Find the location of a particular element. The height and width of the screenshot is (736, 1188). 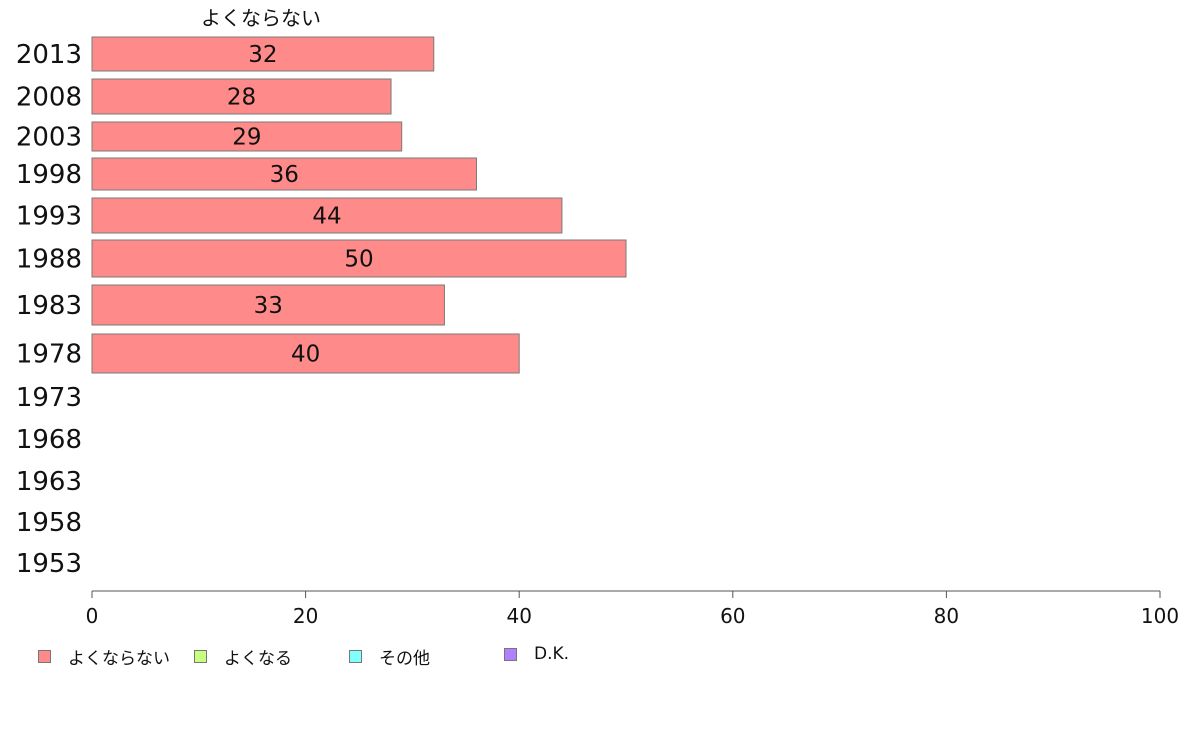

y-tick-label: 1953 is located at coordinates (49, 564).